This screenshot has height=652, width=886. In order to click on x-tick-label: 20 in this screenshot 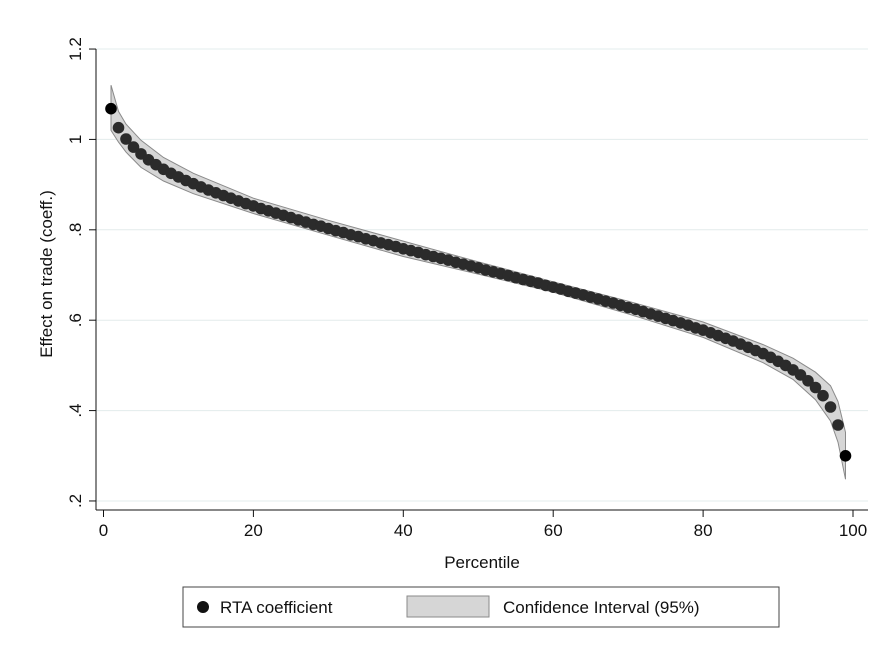, I will do `click(253, 530)`.